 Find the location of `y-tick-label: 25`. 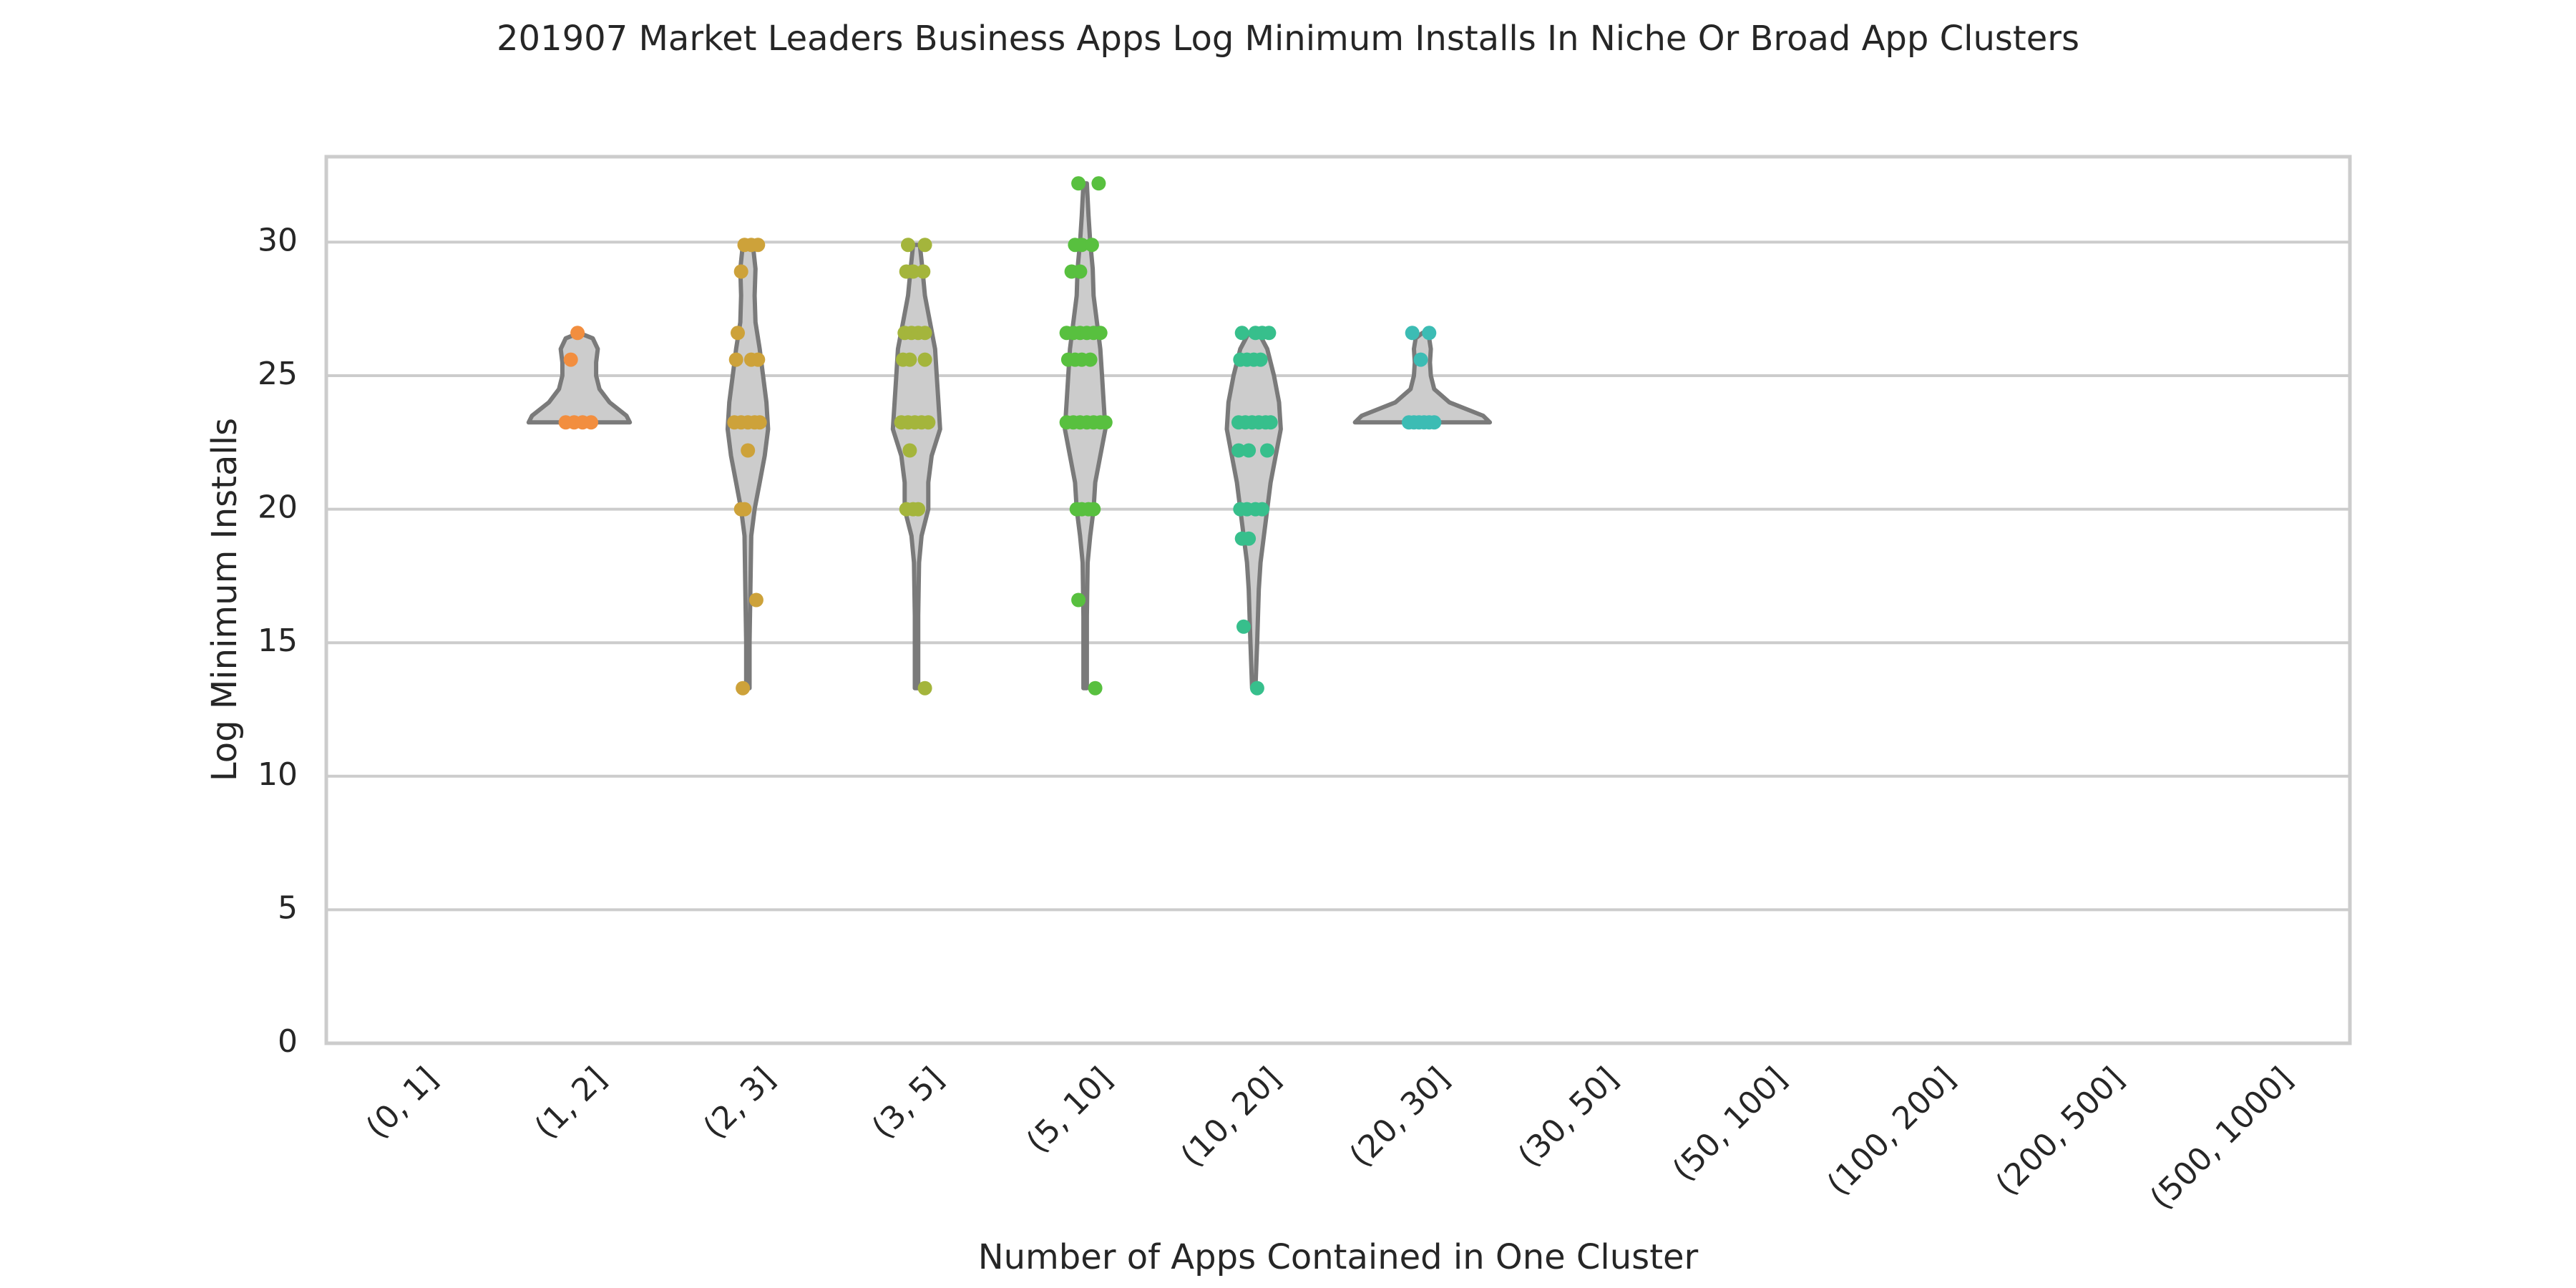

y-tick-label: 25 is located at coordinates (278, 374).